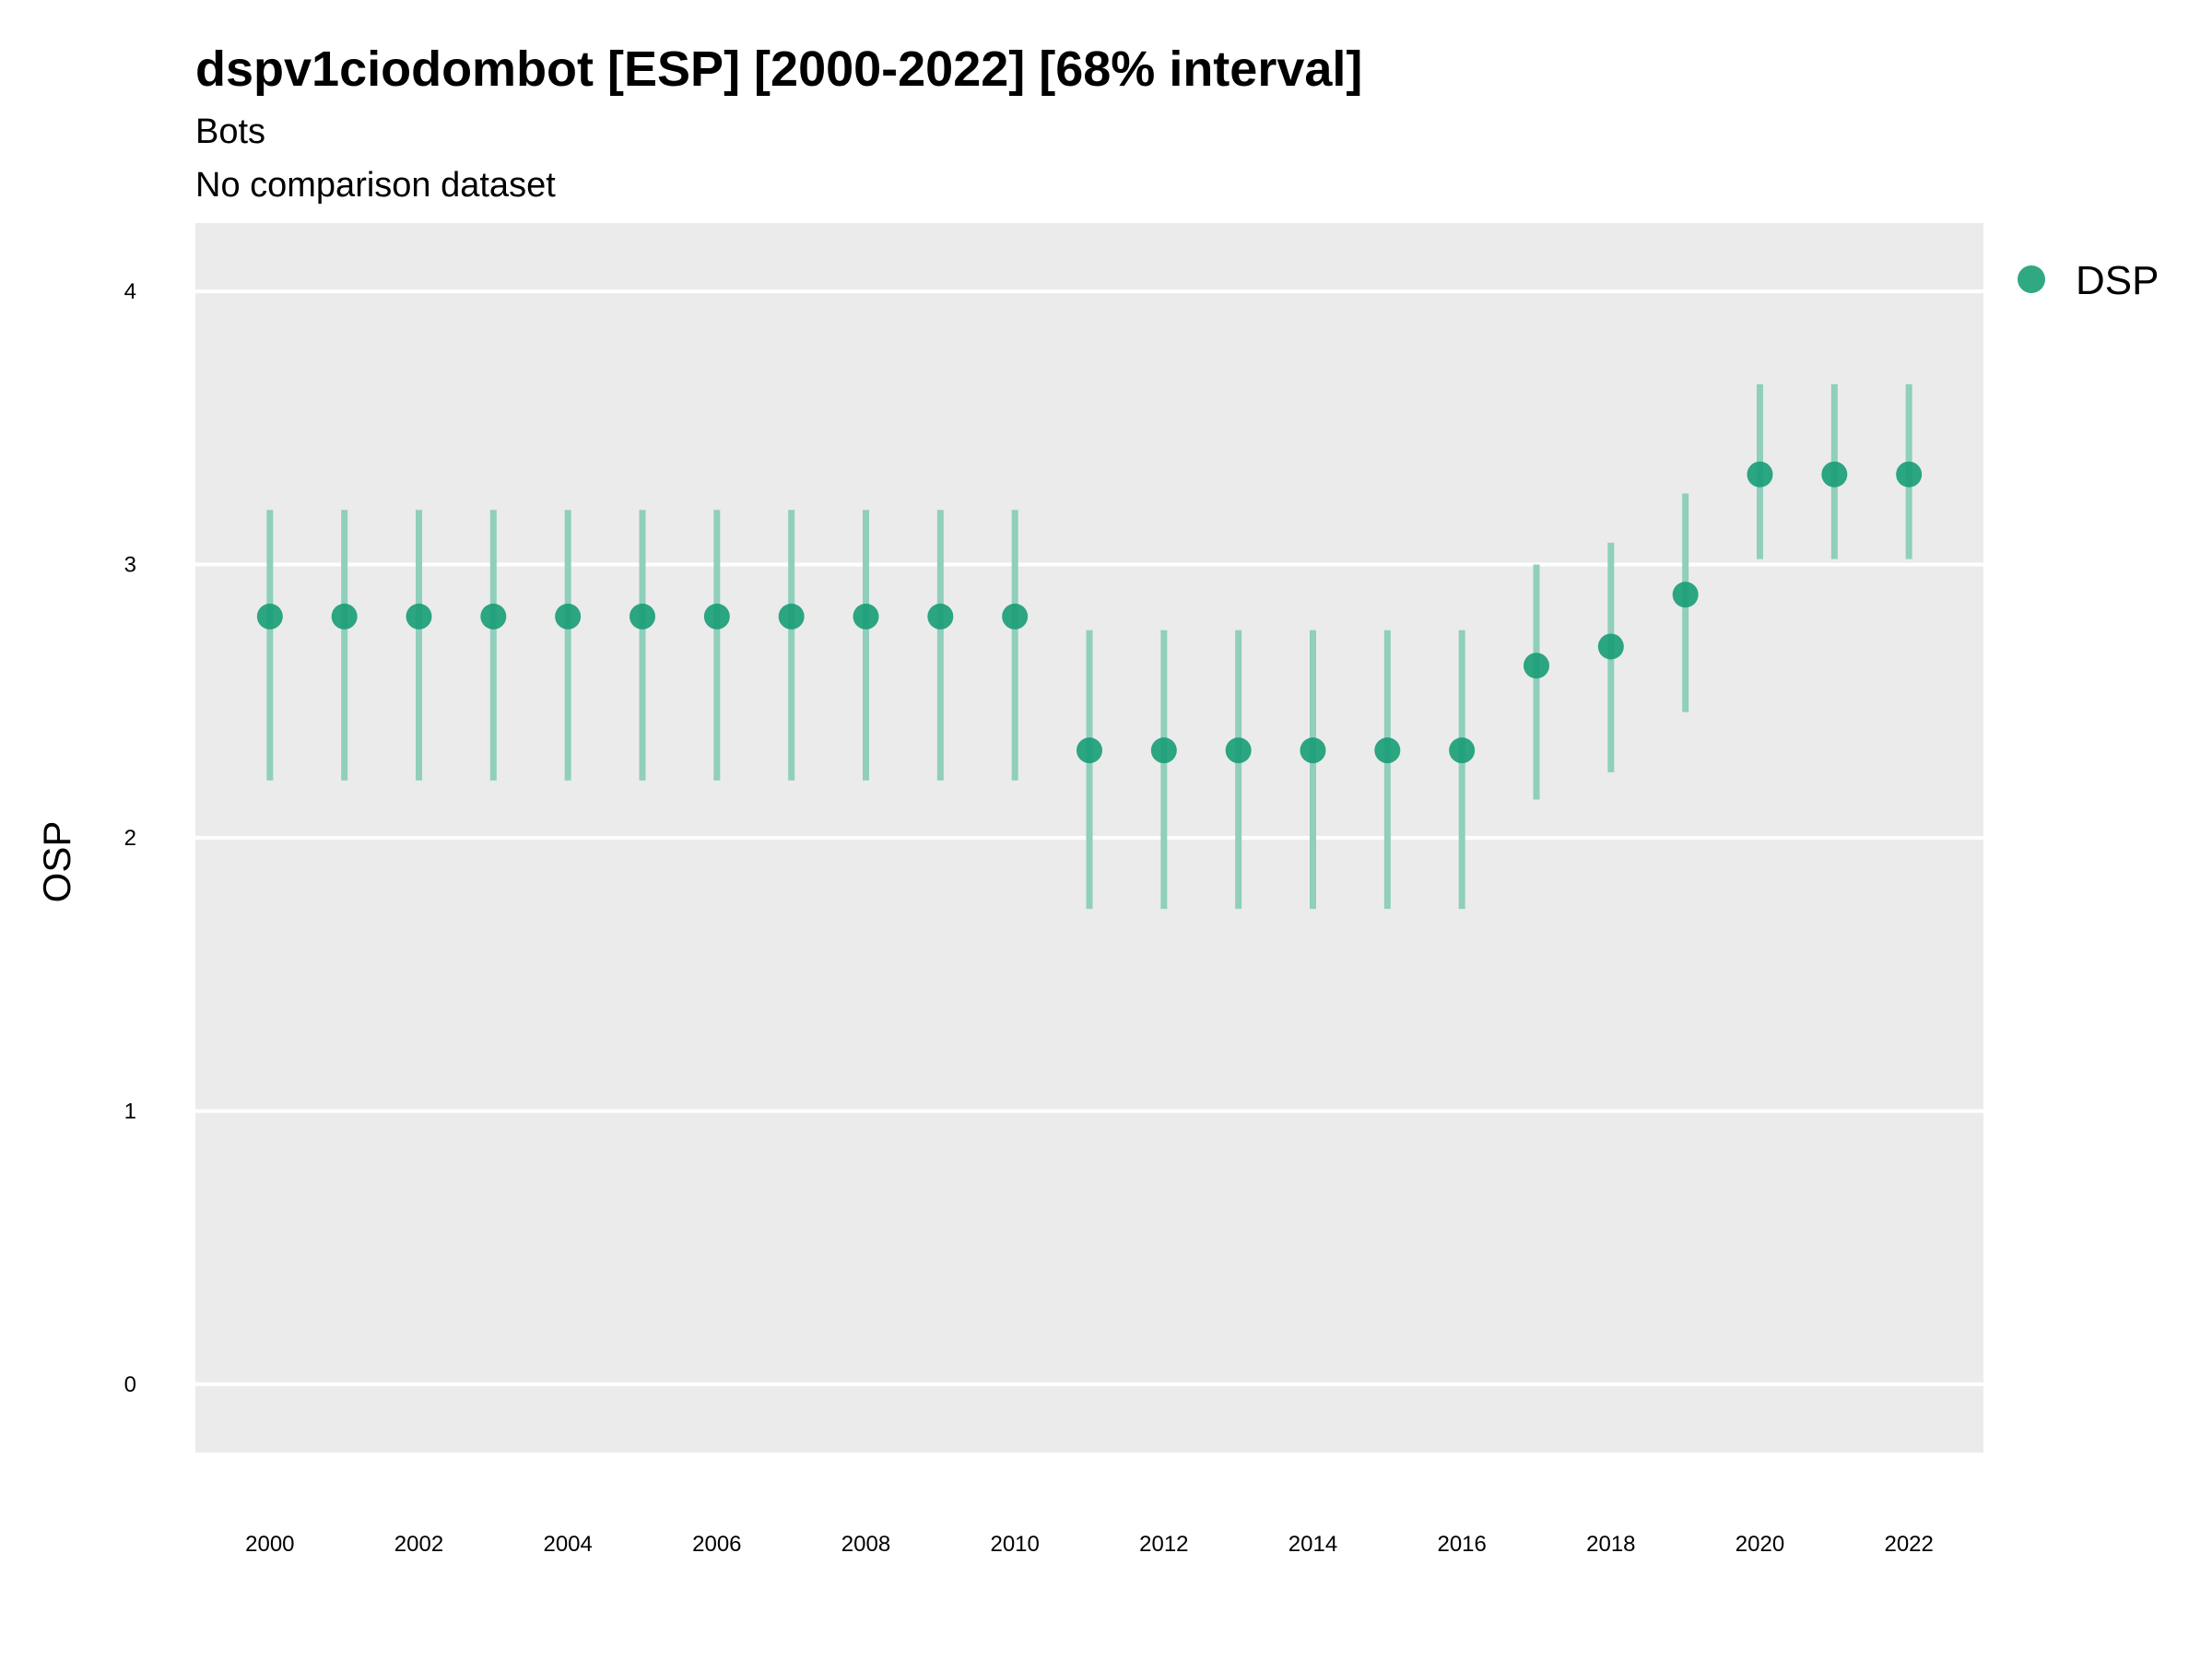  What do you see at coordinates (1163, 1544) in the screenshot?
I see `x-tick-label: 2012` at bounding box center [1163, 1544].